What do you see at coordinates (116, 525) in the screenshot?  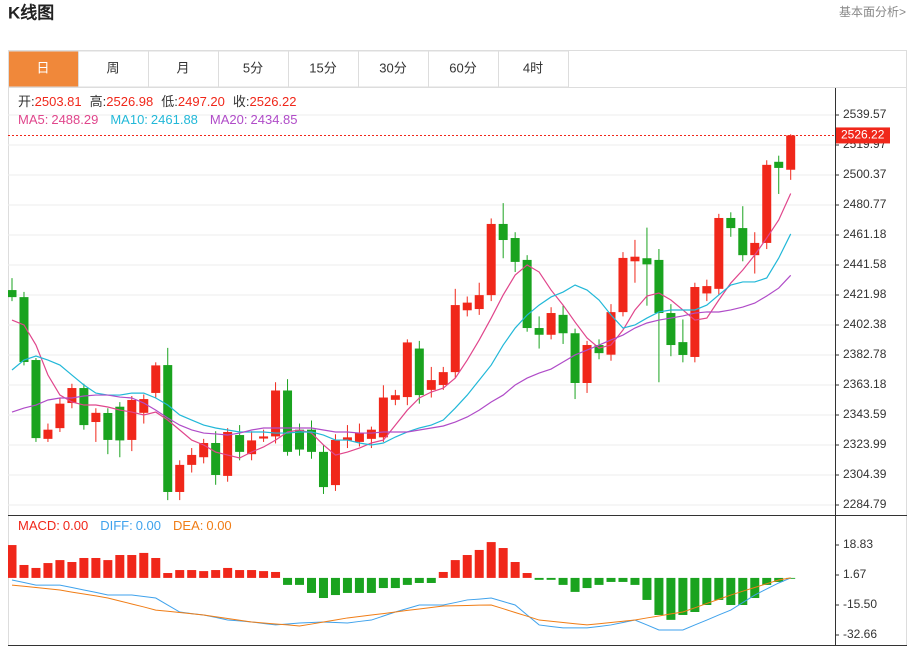 I see `legend-name: DIFF:` at bounding box center [116, 525].